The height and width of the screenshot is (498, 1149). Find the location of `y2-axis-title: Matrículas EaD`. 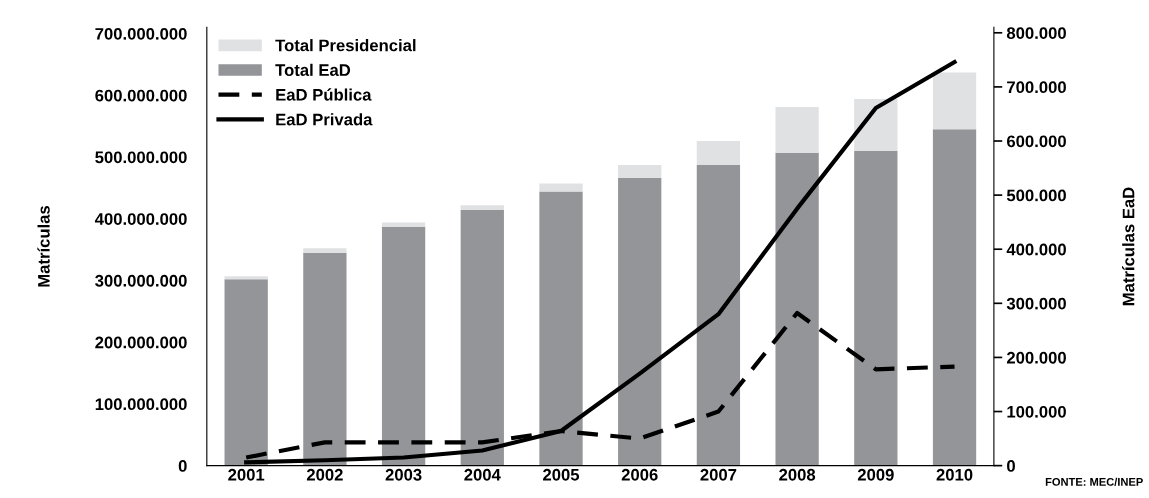

y2-axis-title: Matrículas EaD is located at coordinates (1128, 246).